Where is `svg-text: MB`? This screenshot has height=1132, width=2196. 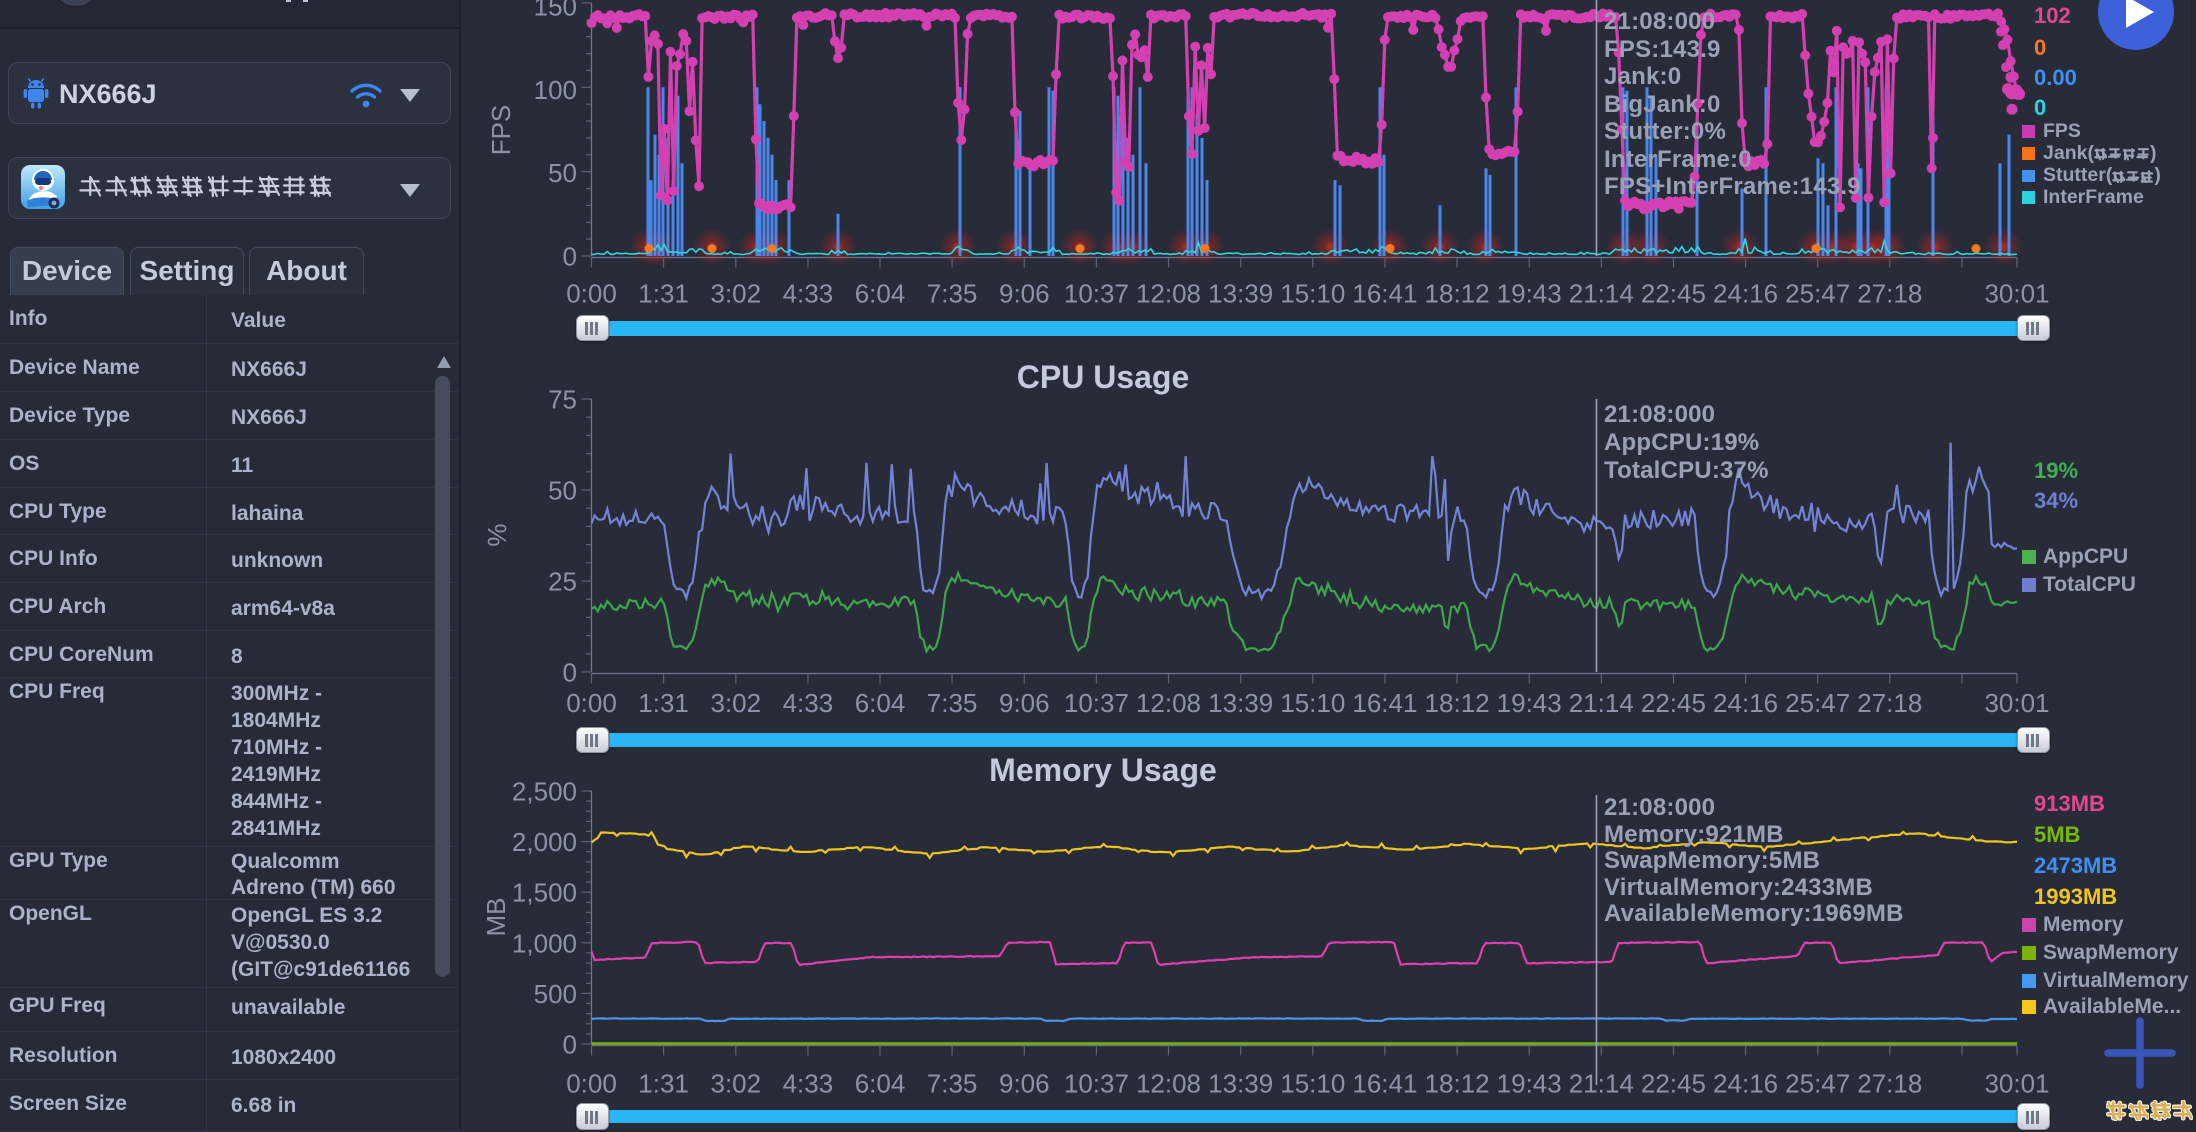
svg-text: MB is located at coordinates (496, 917).